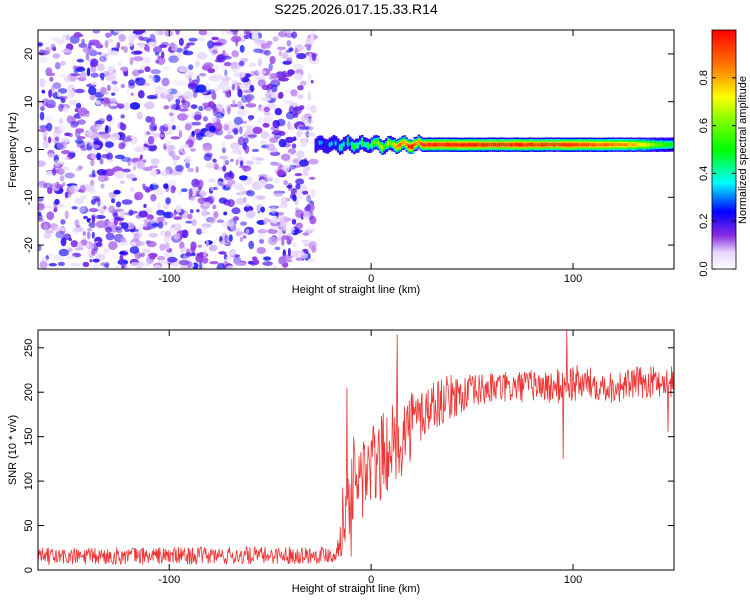 The height and width of the screenshot is (600, 750). What do you see at coordinates (356, 9) in the screenshot?
I see `chart-title: S225.2026.017.15.33.R14` at bounding box center [356, 9].